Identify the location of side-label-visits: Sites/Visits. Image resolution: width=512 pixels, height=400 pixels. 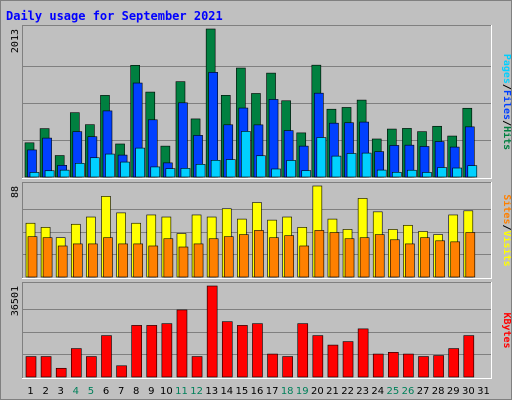
(506, 230).